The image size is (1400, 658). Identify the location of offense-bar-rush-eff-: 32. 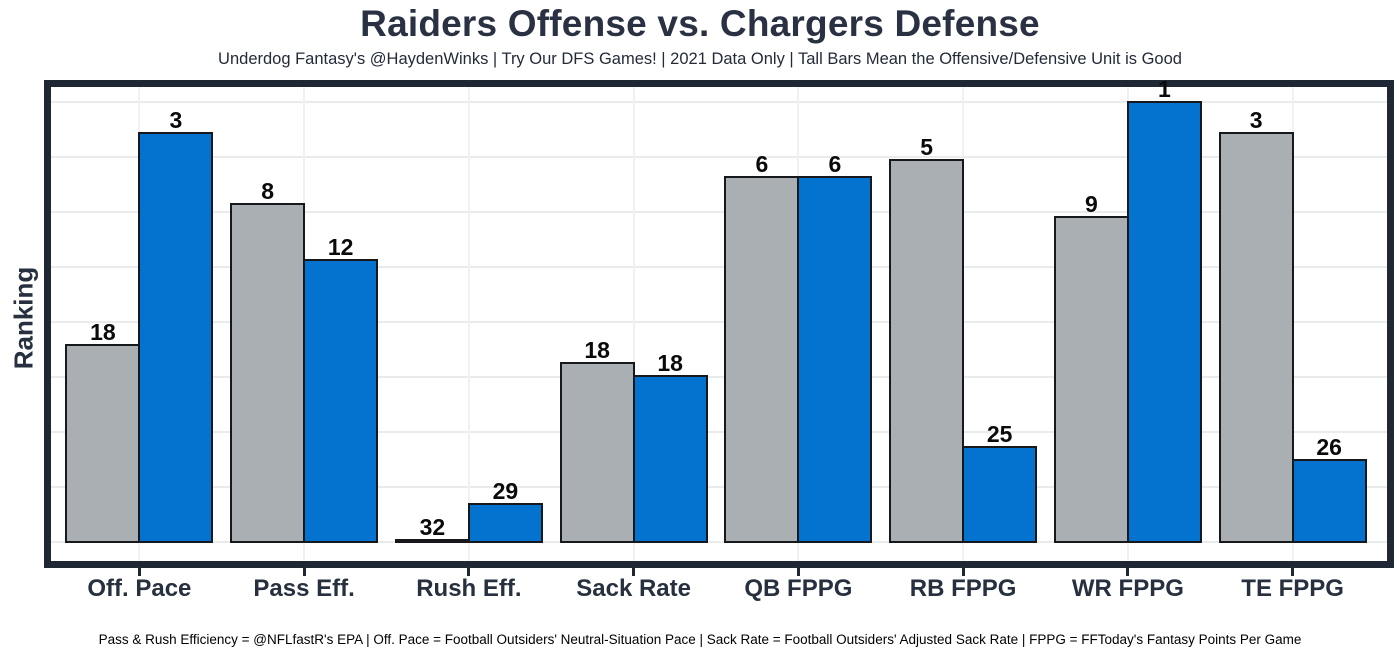
(432, 529).